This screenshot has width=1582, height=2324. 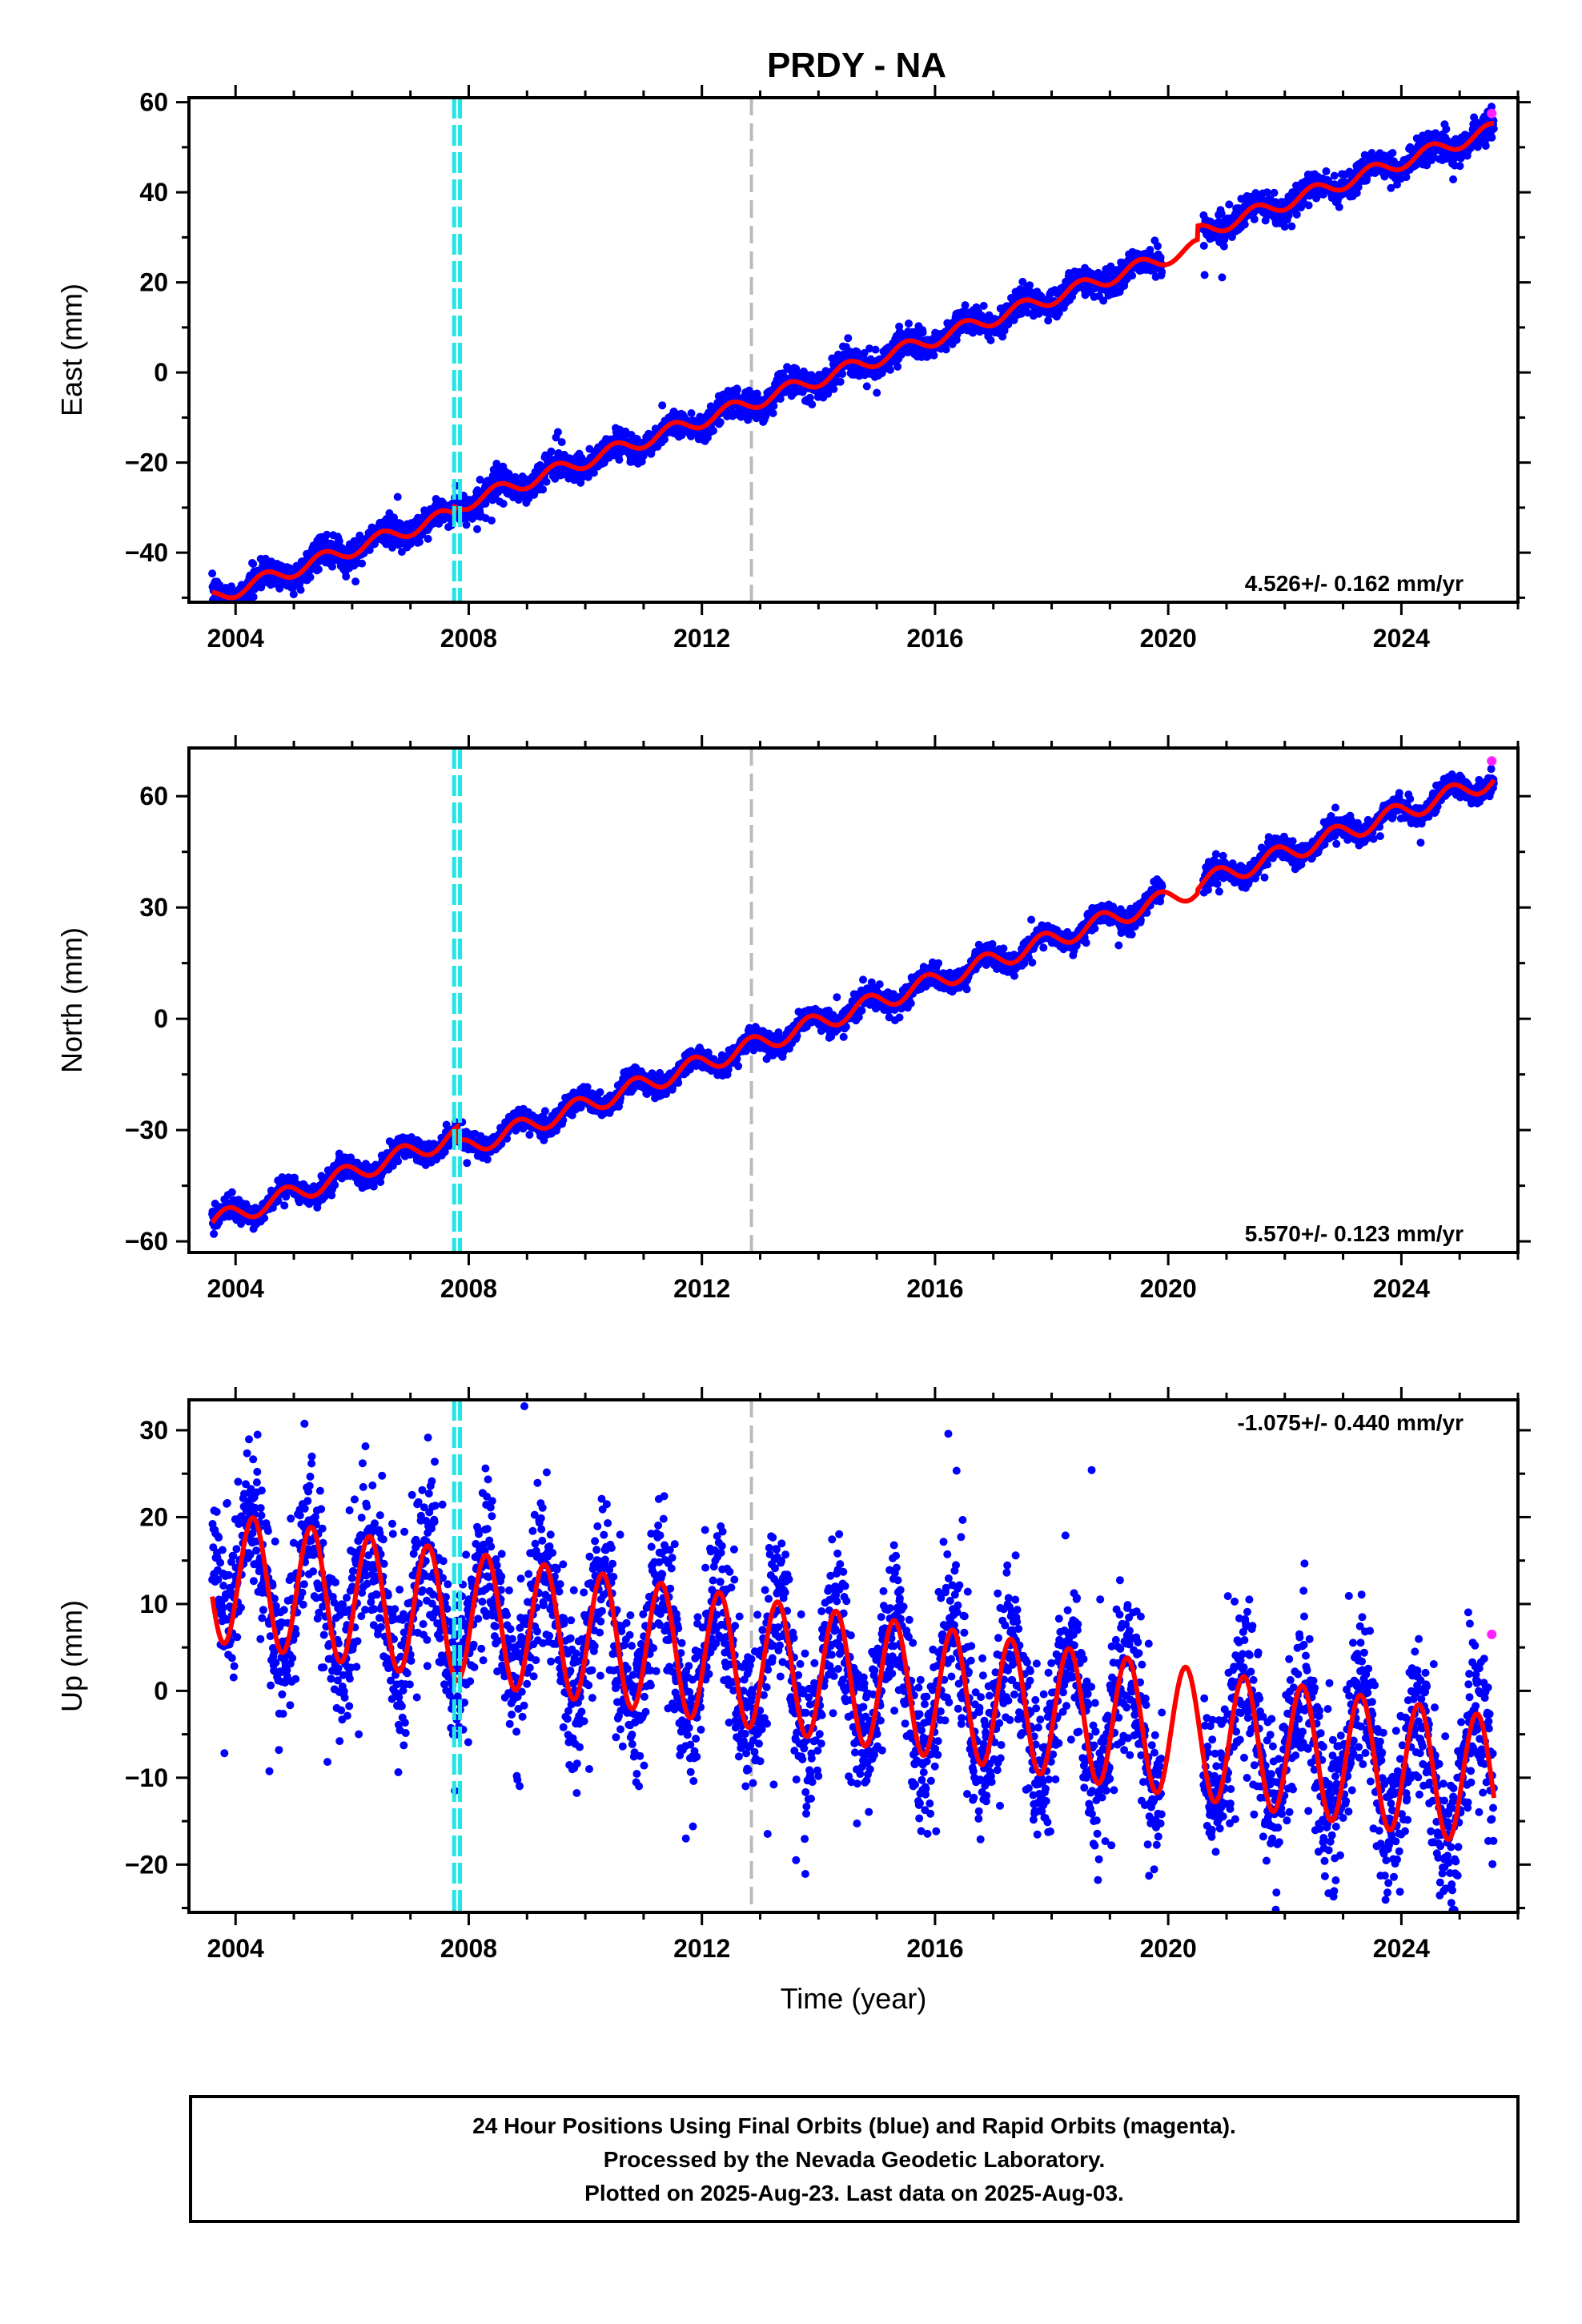 I want to click on east-x-tick-label-2024: 2024, so click(x=1402, y=638).